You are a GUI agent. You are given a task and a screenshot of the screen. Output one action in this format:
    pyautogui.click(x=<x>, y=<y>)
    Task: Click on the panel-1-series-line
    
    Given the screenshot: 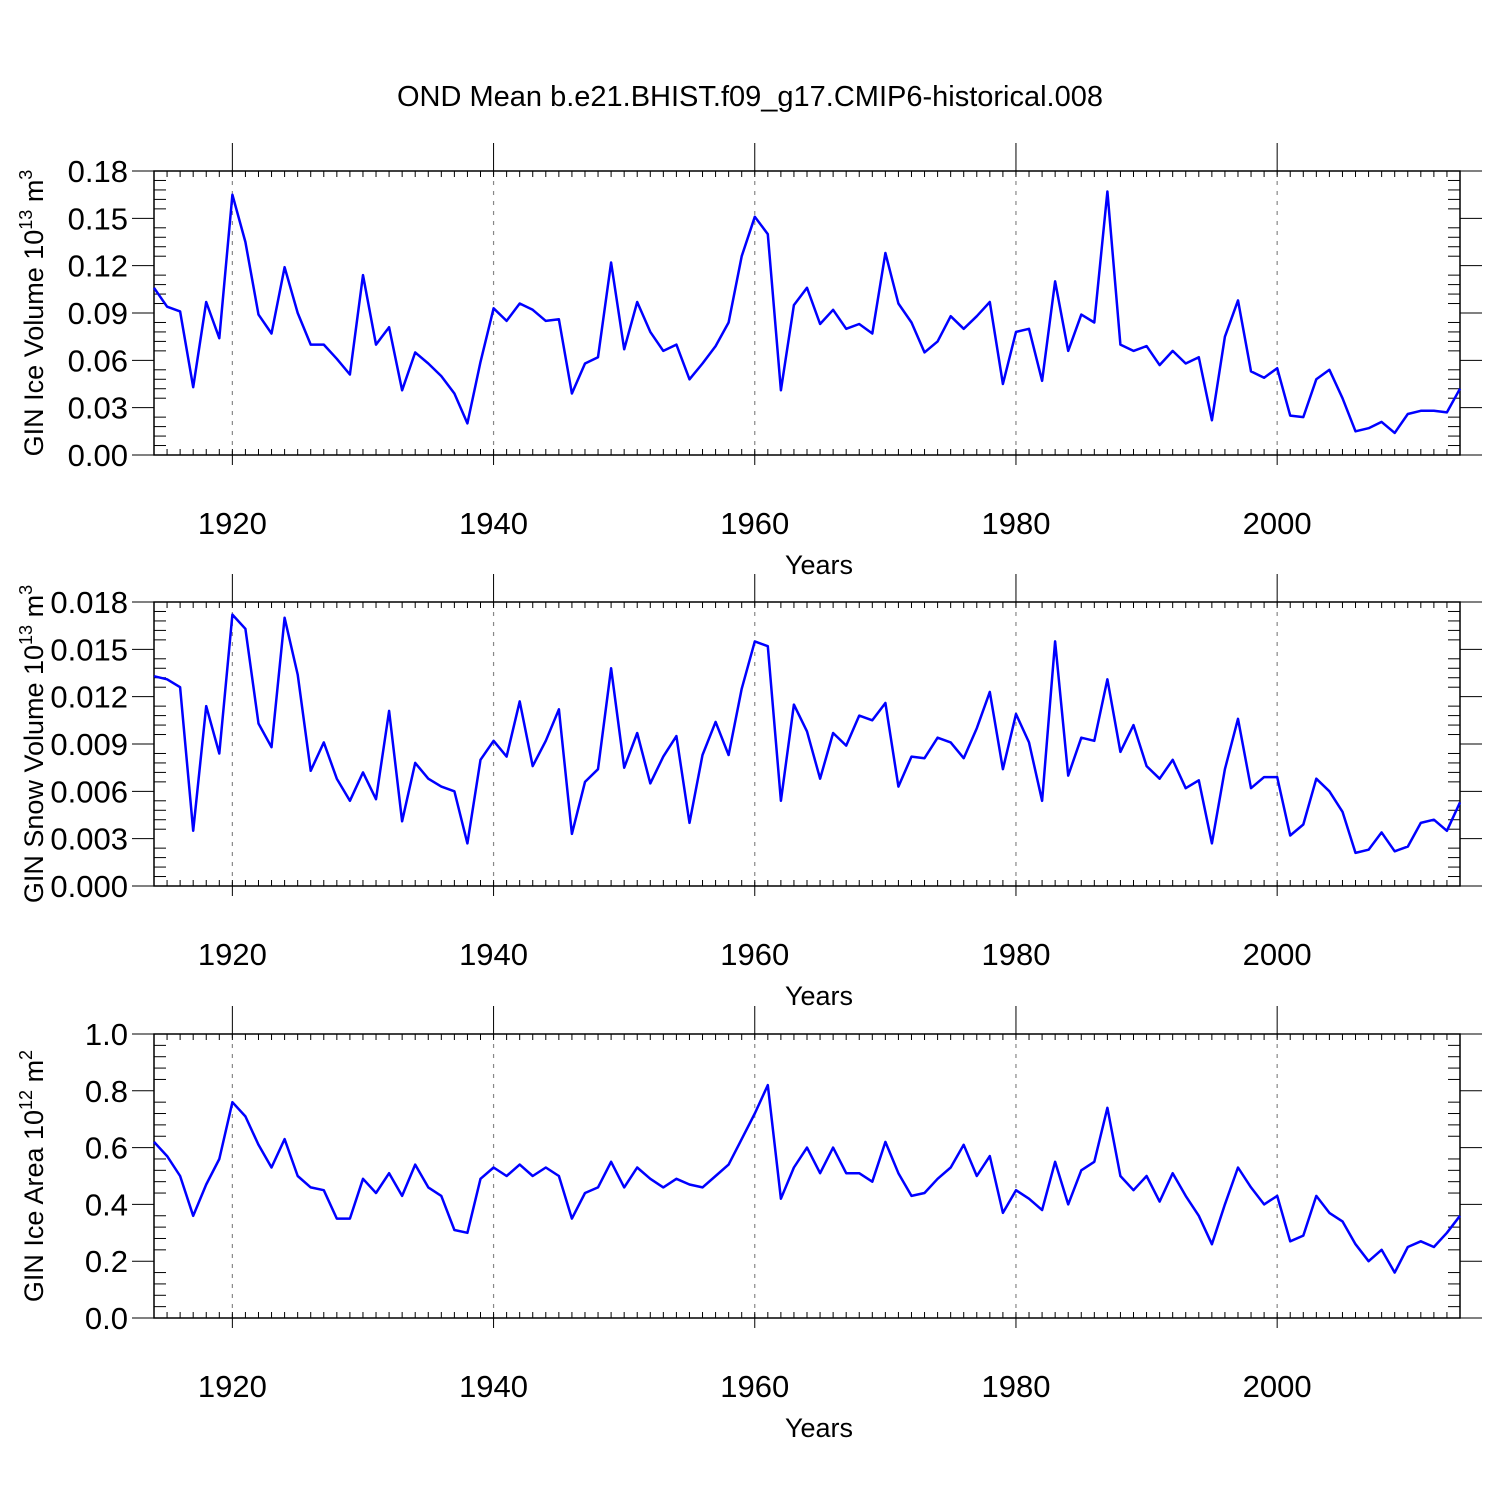 What is the action you would take?
    pyautogui.click(x=807, y=734)
    